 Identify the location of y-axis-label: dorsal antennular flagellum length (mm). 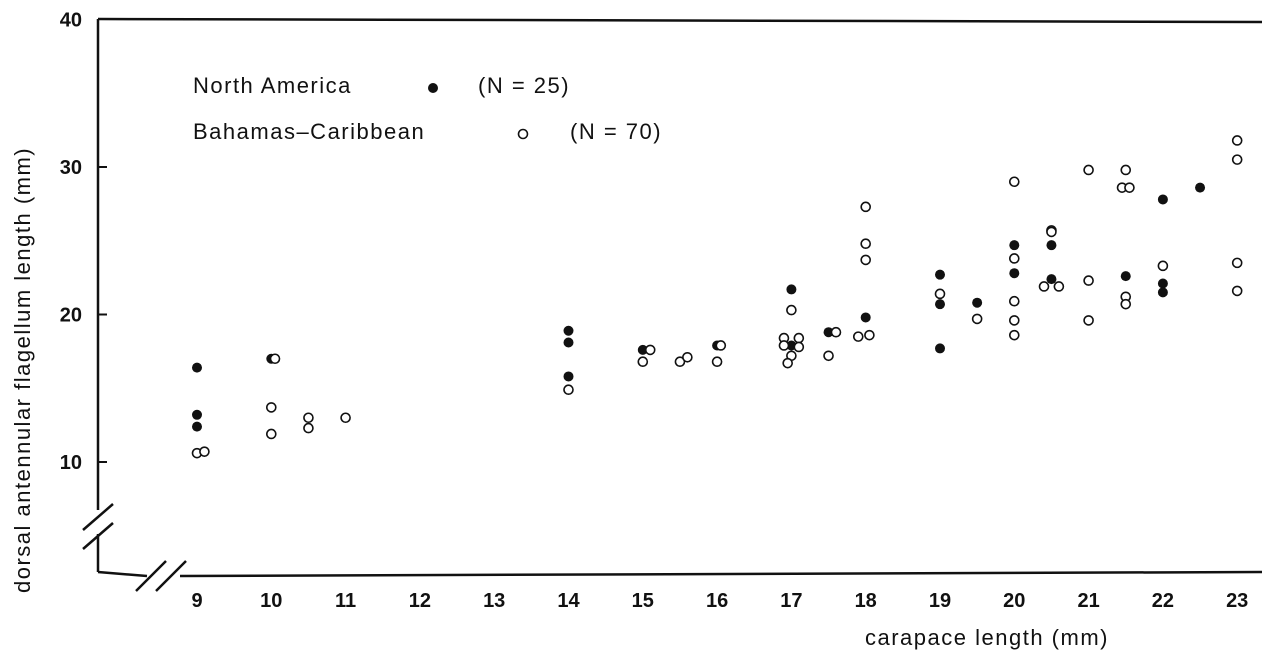
(22, 370).